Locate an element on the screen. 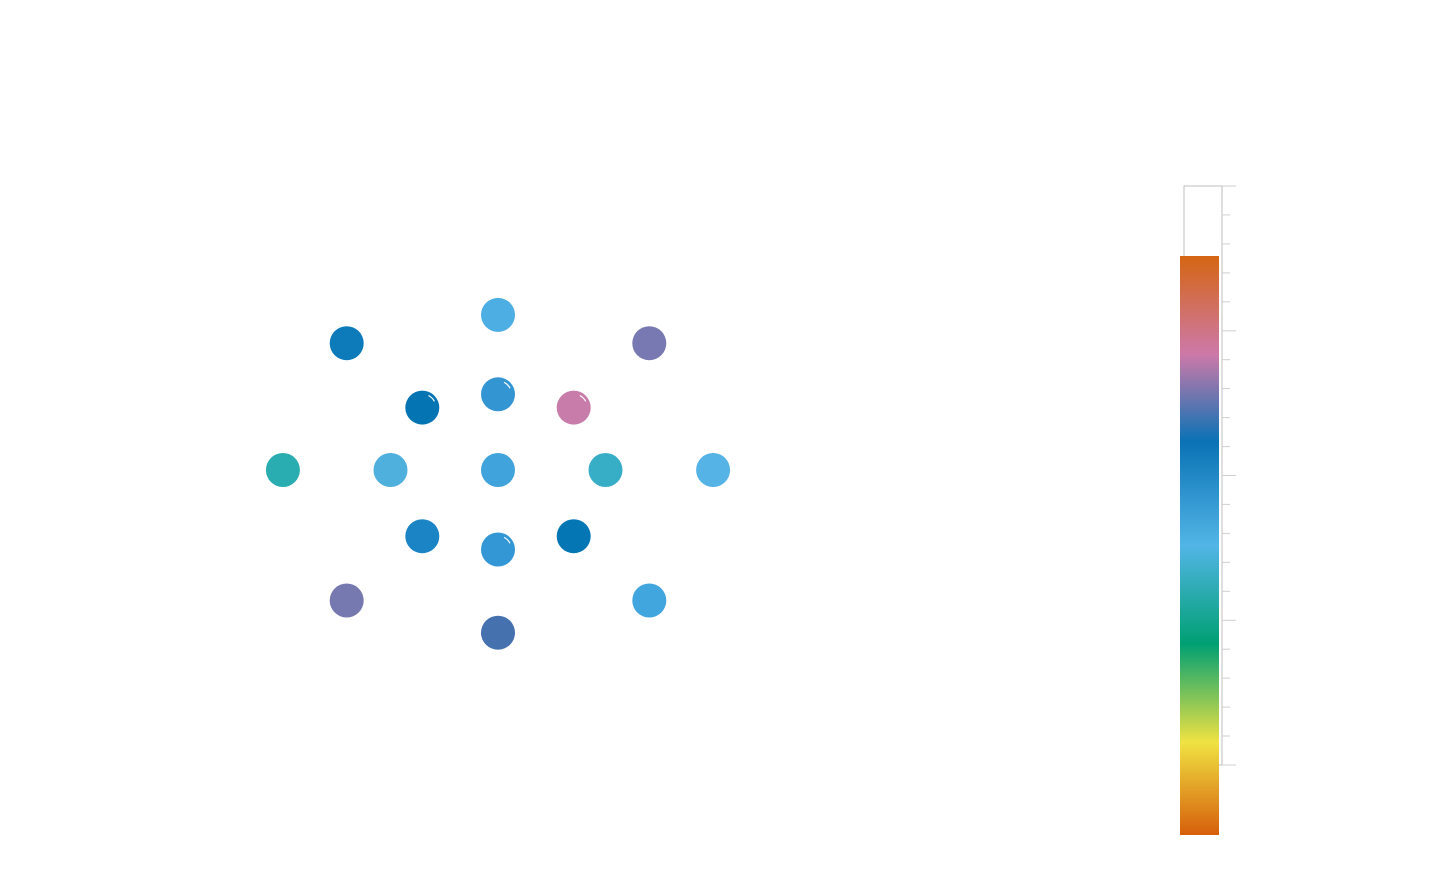 The height and width of the screenshot is (889, 1429). data-point-3-highlight is located at coordinates (431, 398).